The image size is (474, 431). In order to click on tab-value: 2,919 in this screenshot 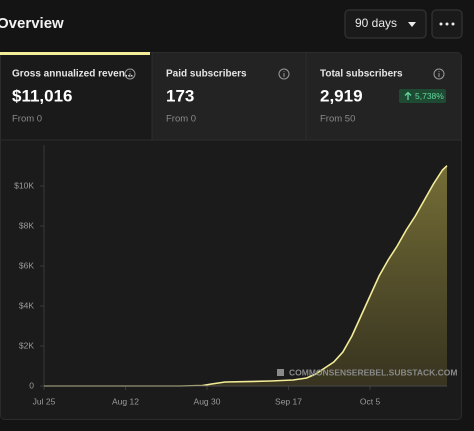, I will do `click(341, 95)`.